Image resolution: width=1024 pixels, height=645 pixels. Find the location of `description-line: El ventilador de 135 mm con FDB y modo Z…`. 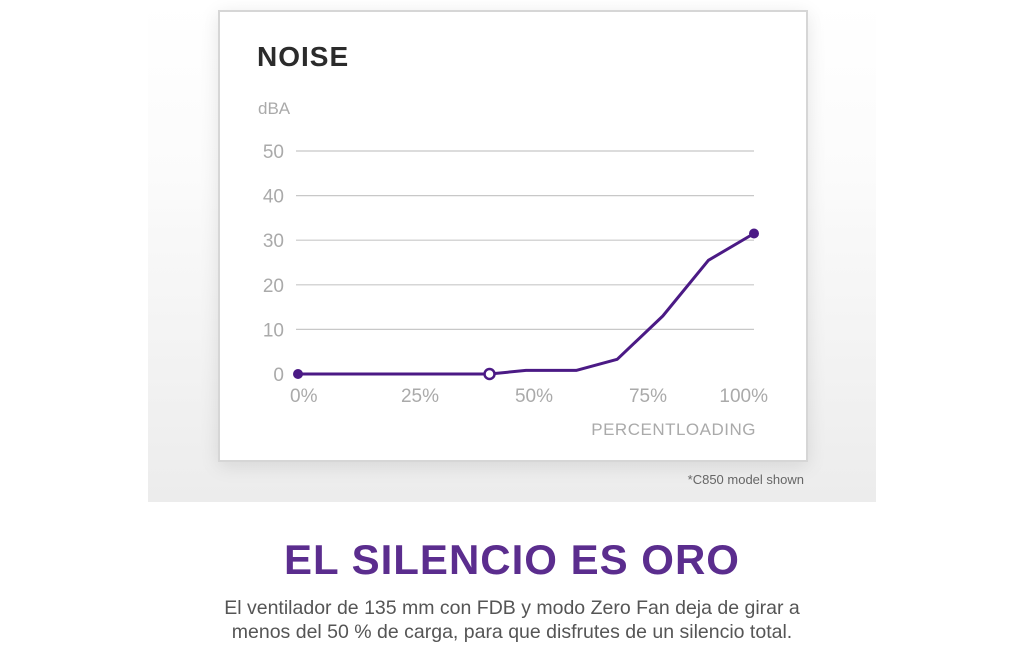

description-line: El ventilador de 135 mm con FDB y modo Z… is located at coordinates (512, 608).